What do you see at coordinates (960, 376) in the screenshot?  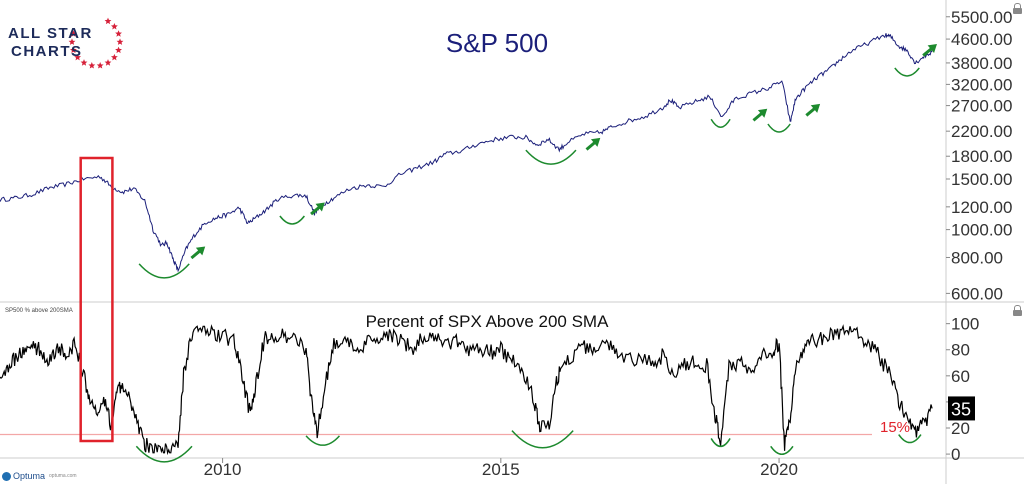 I see `breadth-y-tick-label: 60` at bounding box center [960, 376].